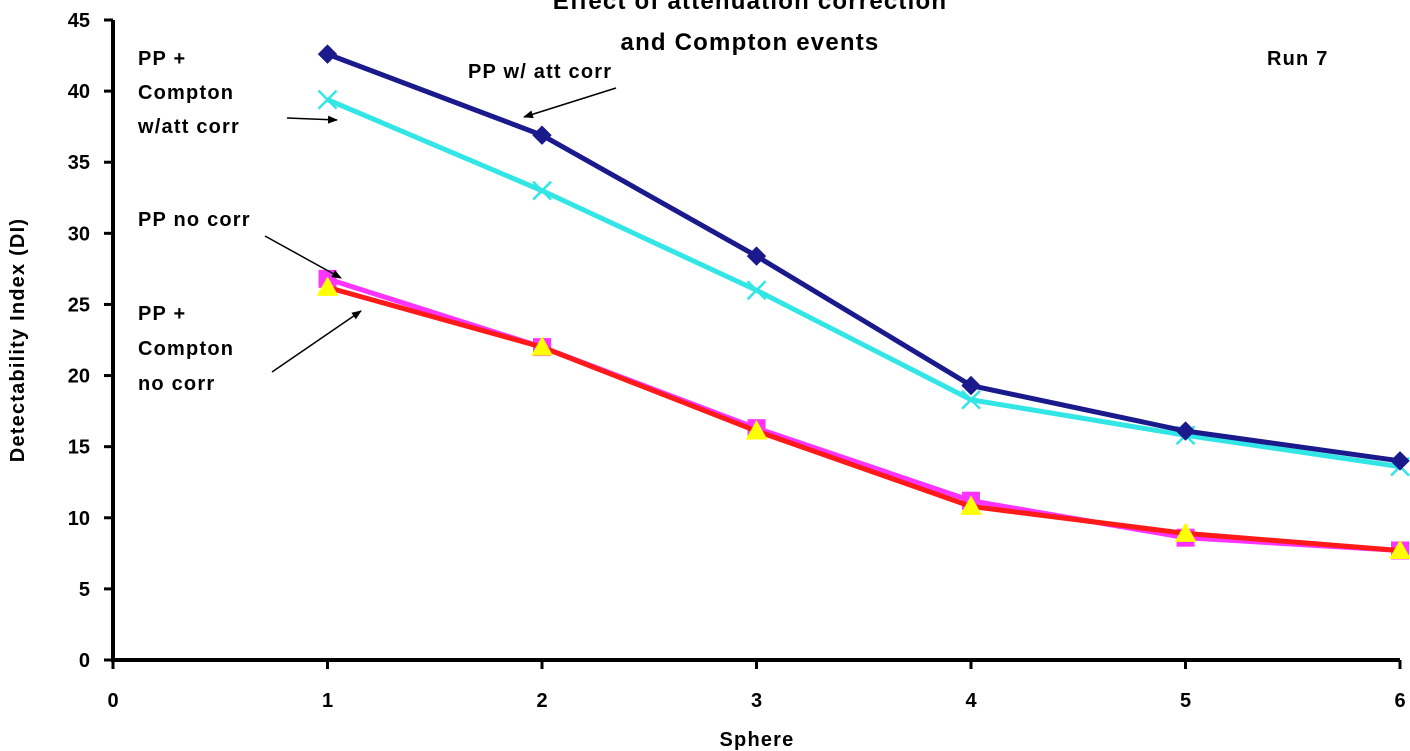 Image resolution: width=1410 pixels, height=751 pixels. What do you see at coordinates (79, 163) in the screenshot?
I see `y-tick-label: 35` at bounding box center [79, 163].